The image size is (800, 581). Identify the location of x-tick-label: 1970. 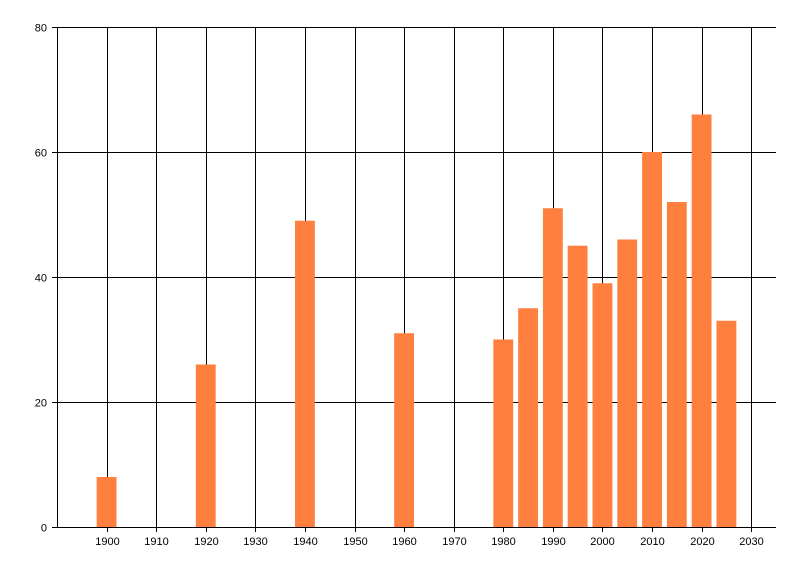
(454, 542).